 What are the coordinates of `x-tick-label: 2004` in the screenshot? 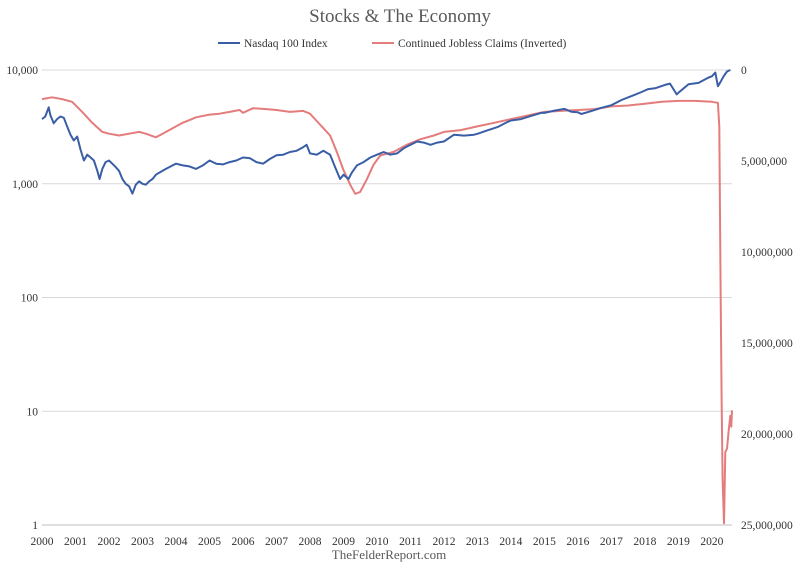 It's located at (175, 542).